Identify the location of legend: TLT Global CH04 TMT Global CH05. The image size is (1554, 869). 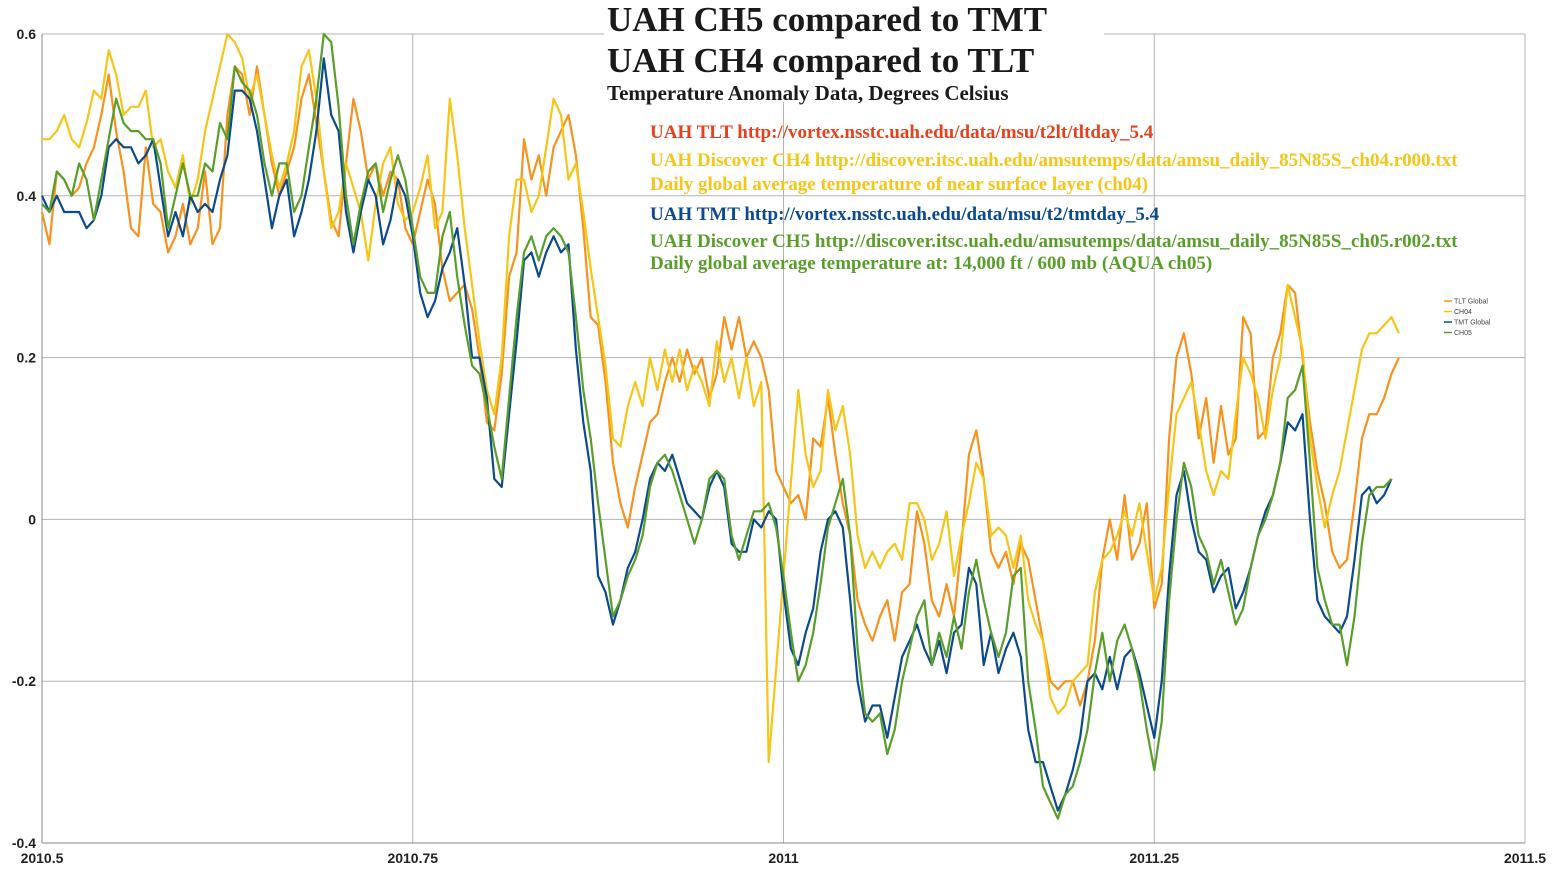
(1467, 318).